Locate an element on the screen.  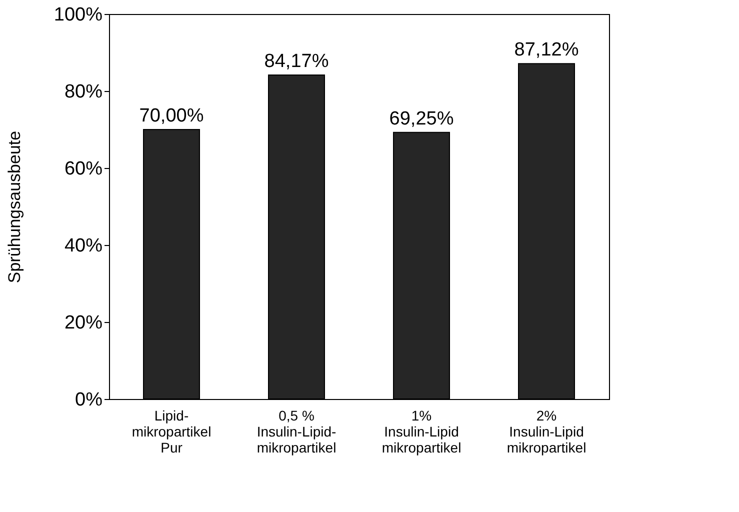
y-tick-label: 40% is located at coordinates (83, 246).